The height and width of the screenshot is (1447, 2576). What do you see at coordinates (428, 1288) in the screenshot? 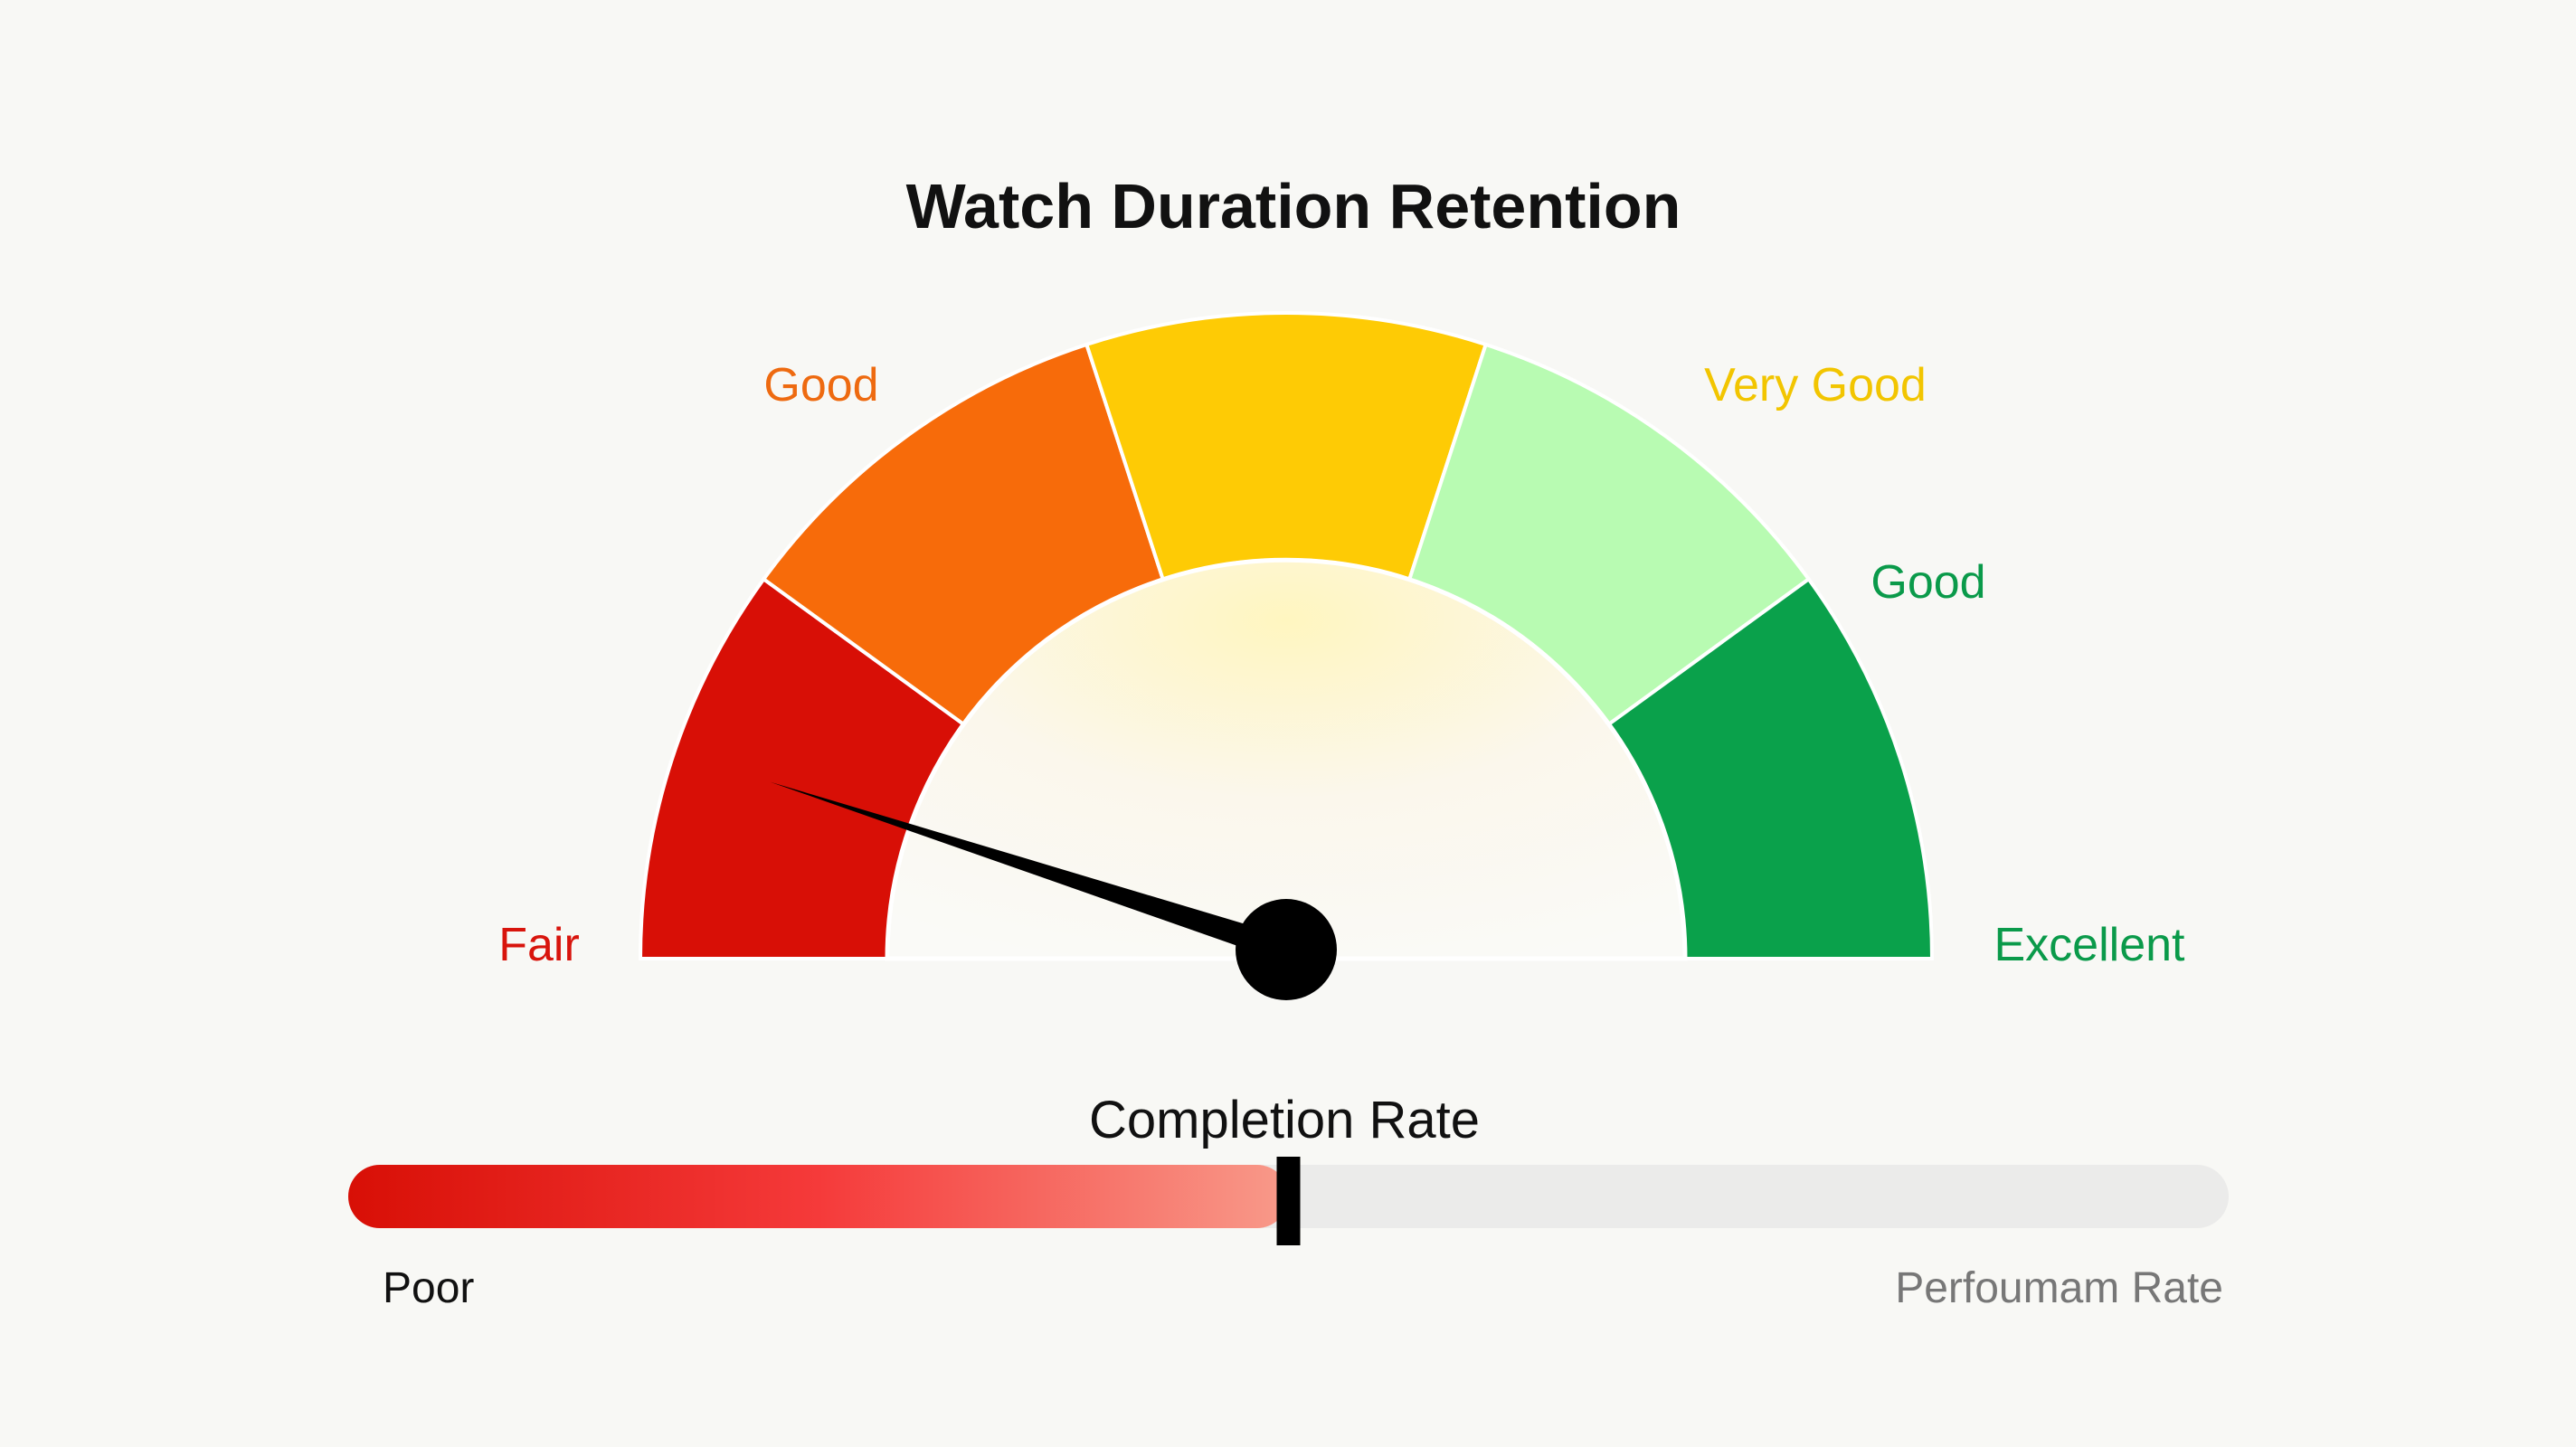
I see `bar-left-label: Poor` at bounding box center [428, 1288].